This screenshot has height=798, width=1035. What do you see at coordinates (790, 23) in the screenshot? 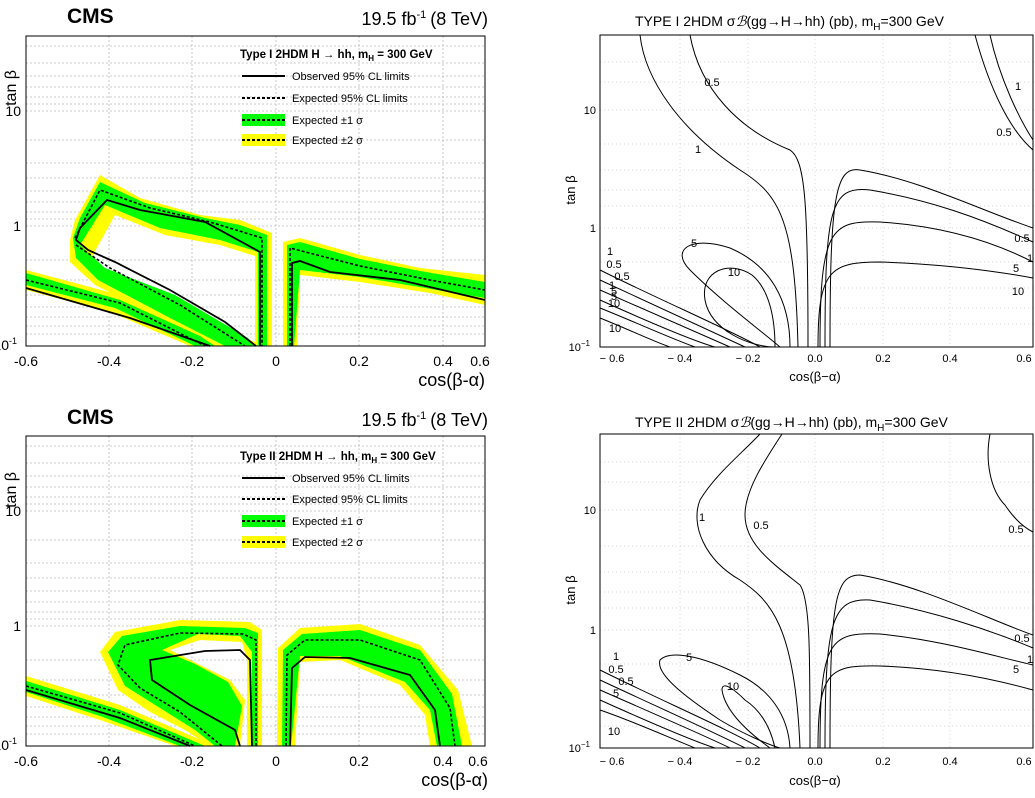
I see `panel-title: TYPE I 2HDM σℬ(gg→H→hh) (pb), mH=300 GeV` at bounding box center [790, 23].